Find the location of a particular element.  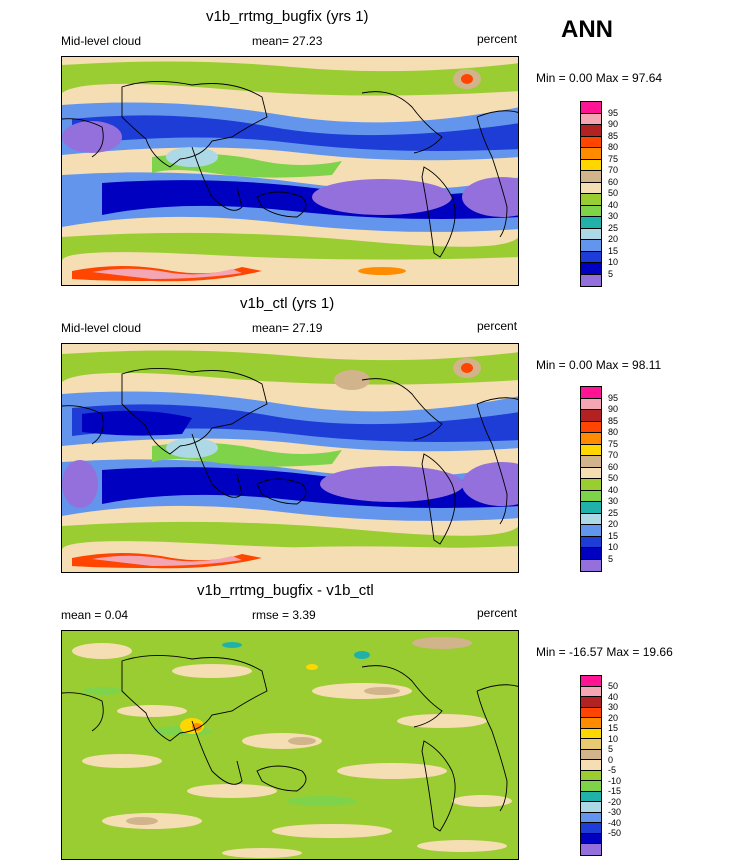

colorbar-level: 0 is located at coordinates (611, 759).